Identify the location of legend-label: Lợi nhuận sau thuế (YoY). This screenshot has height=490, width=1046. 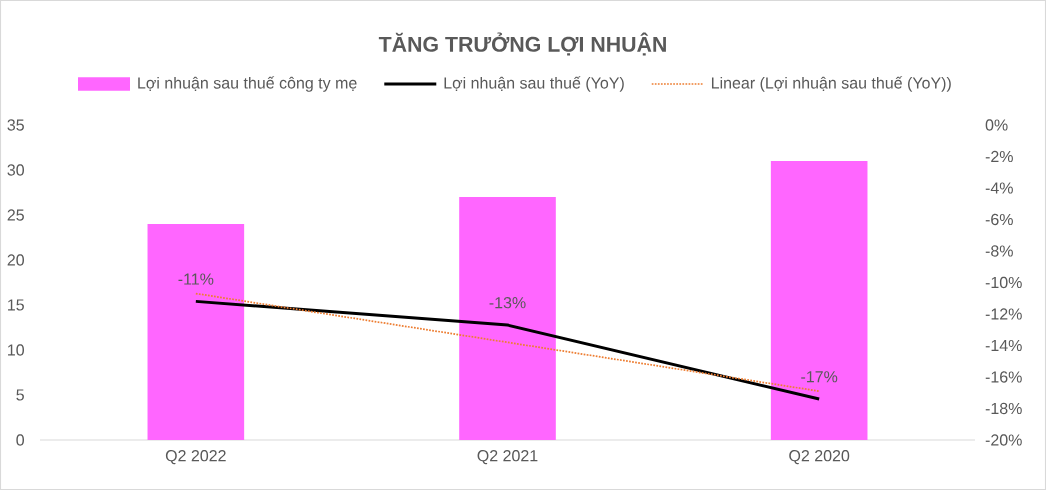
(534, 84).